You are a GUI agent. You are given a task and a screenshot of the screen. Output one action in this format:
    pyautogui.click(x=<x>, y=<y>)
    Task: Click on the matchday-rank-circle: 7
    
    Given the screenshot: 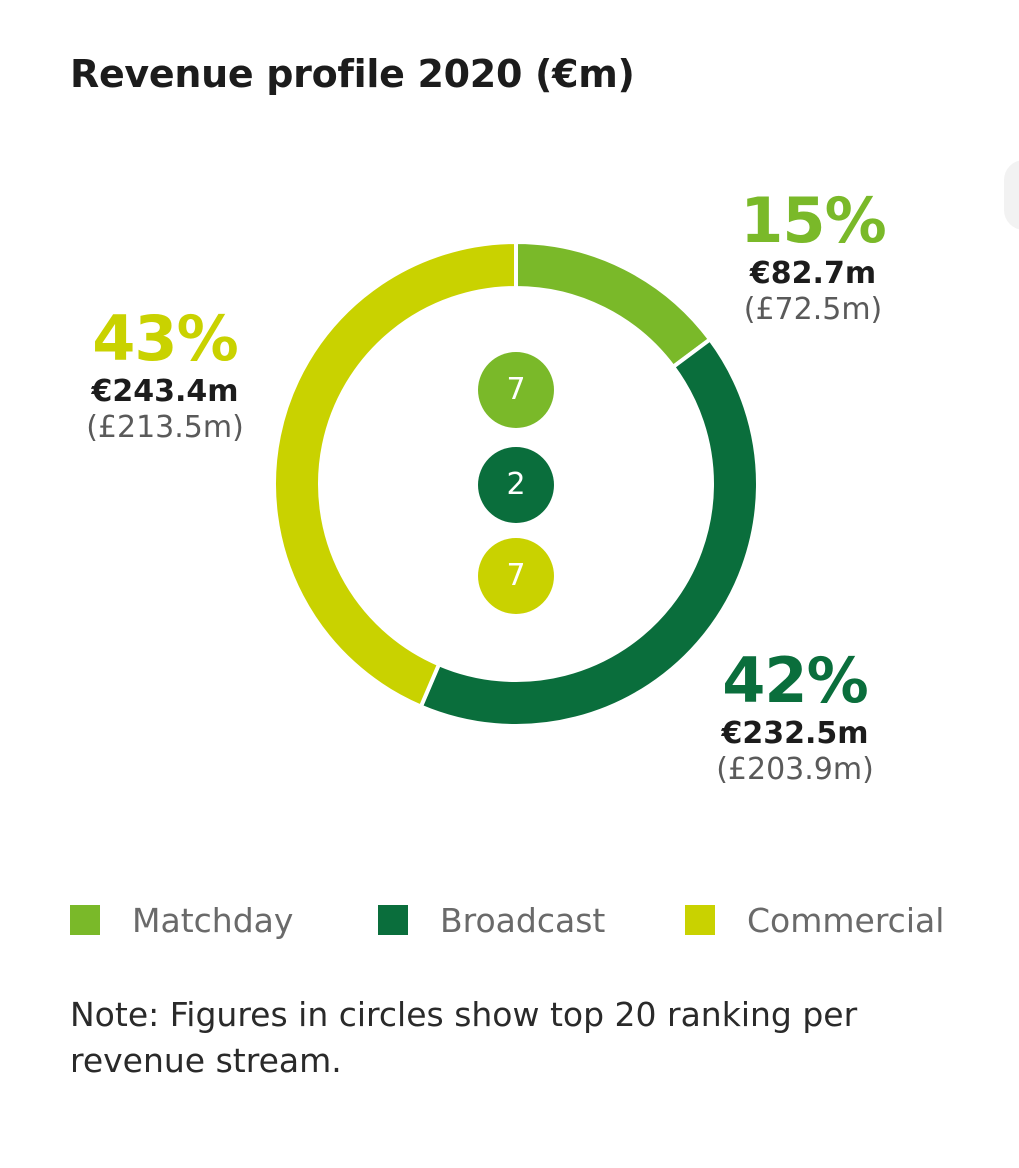 What is the action you would take?
    pyautogui.click(x=516, y=390)
    